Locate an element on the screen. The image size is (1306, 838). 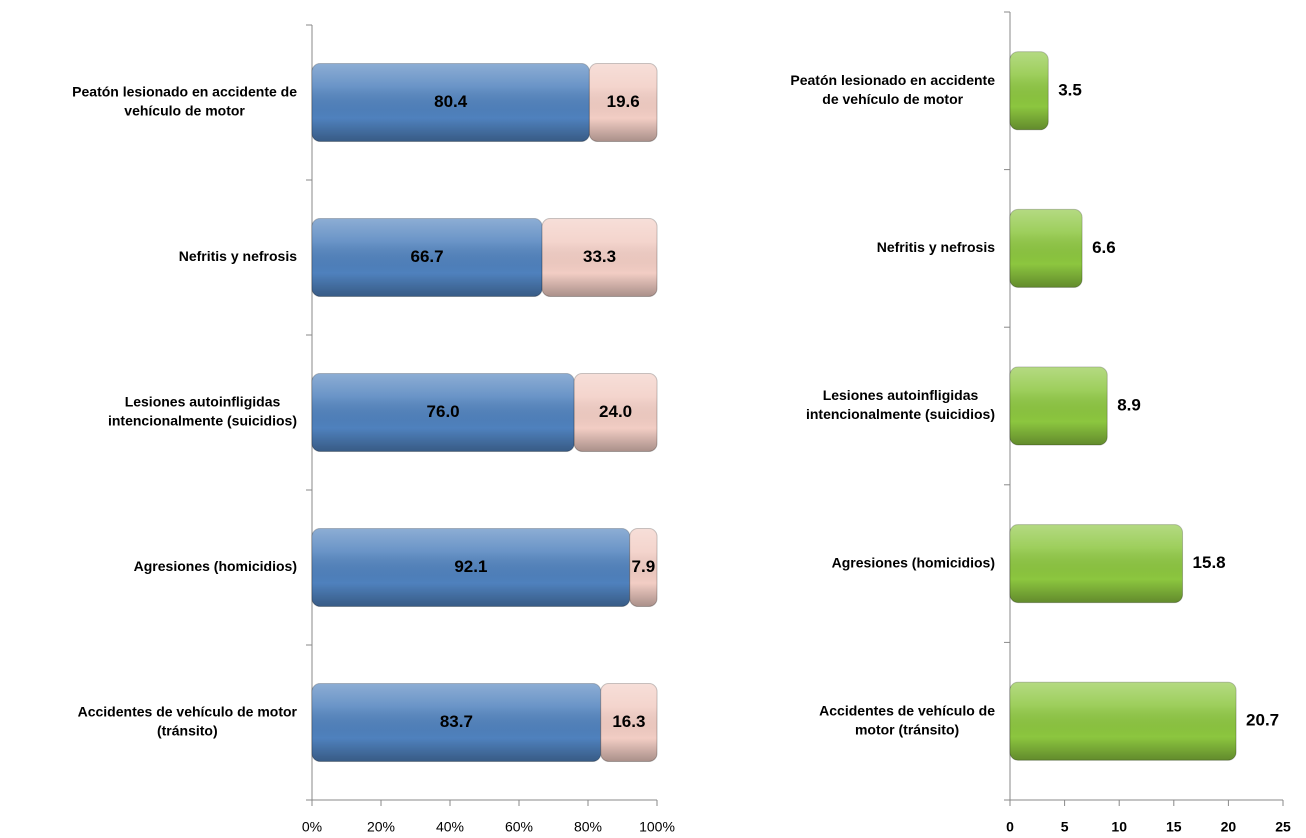
category-line: vehículo de motor is located at coordinates (184, 111).